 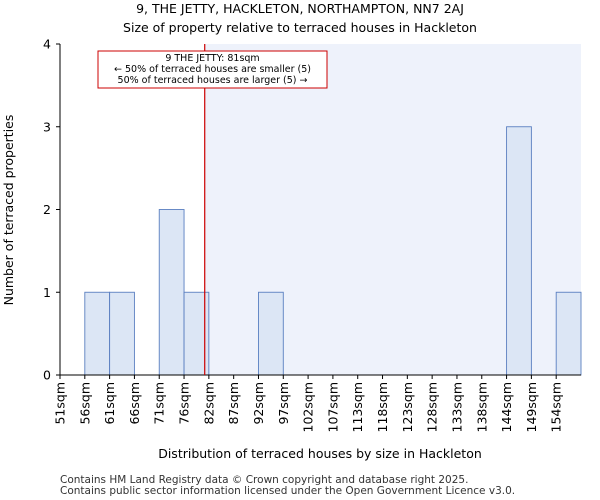 I want to click on y-tick-label: 0, so click(x=47, y=375).